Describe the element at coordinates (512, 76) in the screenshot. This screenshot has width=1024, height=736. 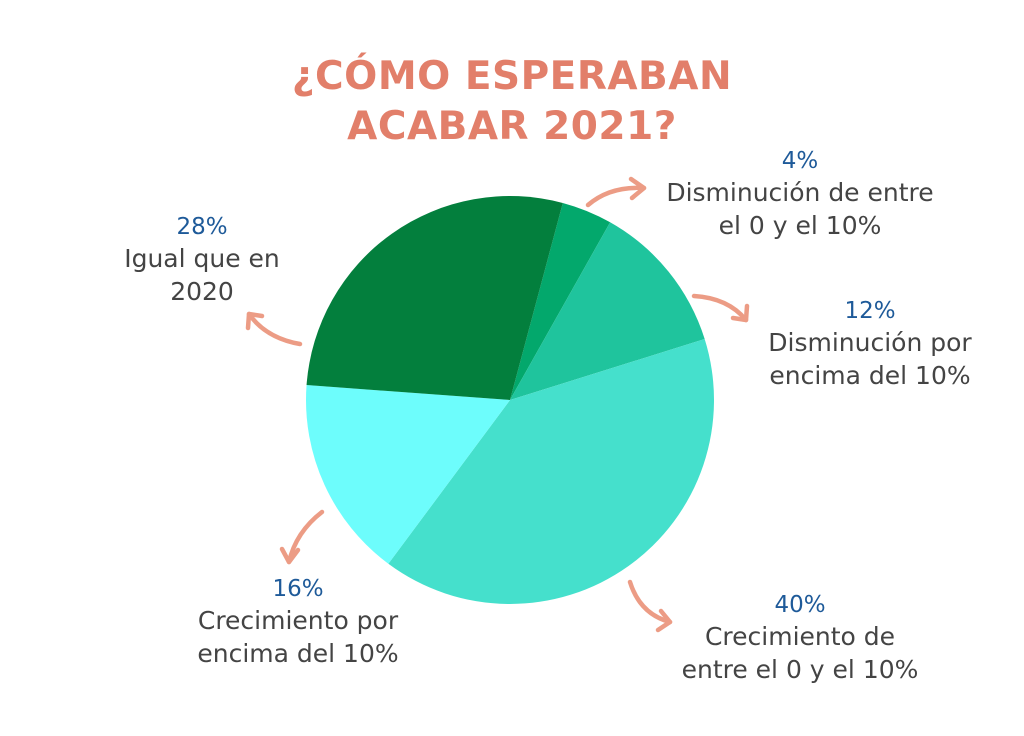
I see `chart-title-line-1: ¿CÓMO ESPERABAN` at that location.